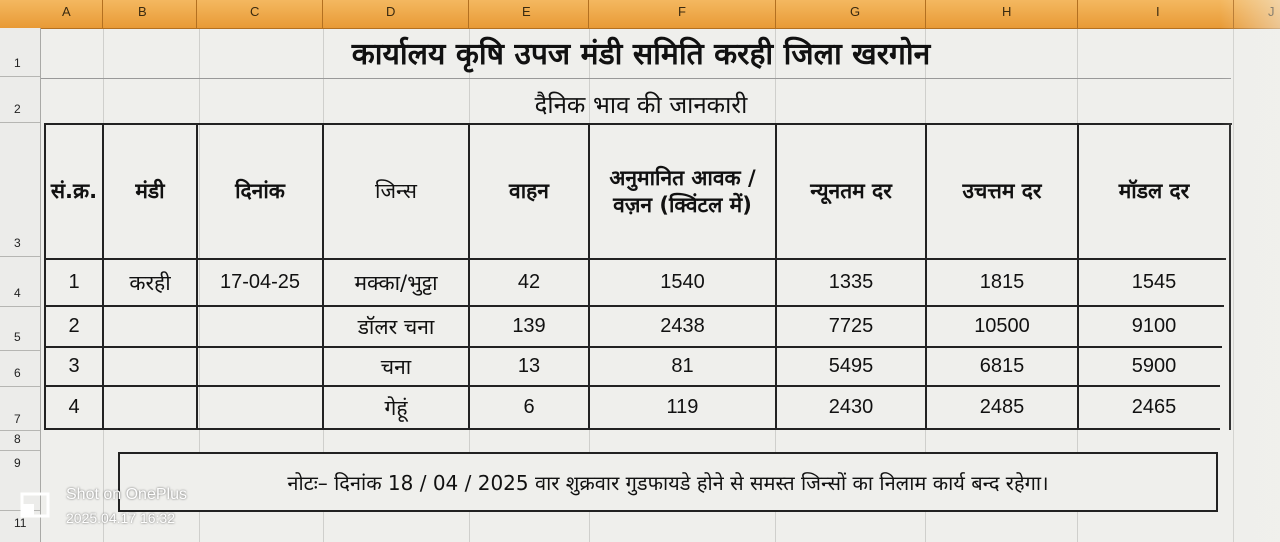 The height and width of the screenshot is (542, 1280). What do you see at coordinates (851, 282) in the screenshot?
I see `cell-min-rate: 1335` at bounding box center [851, 282].